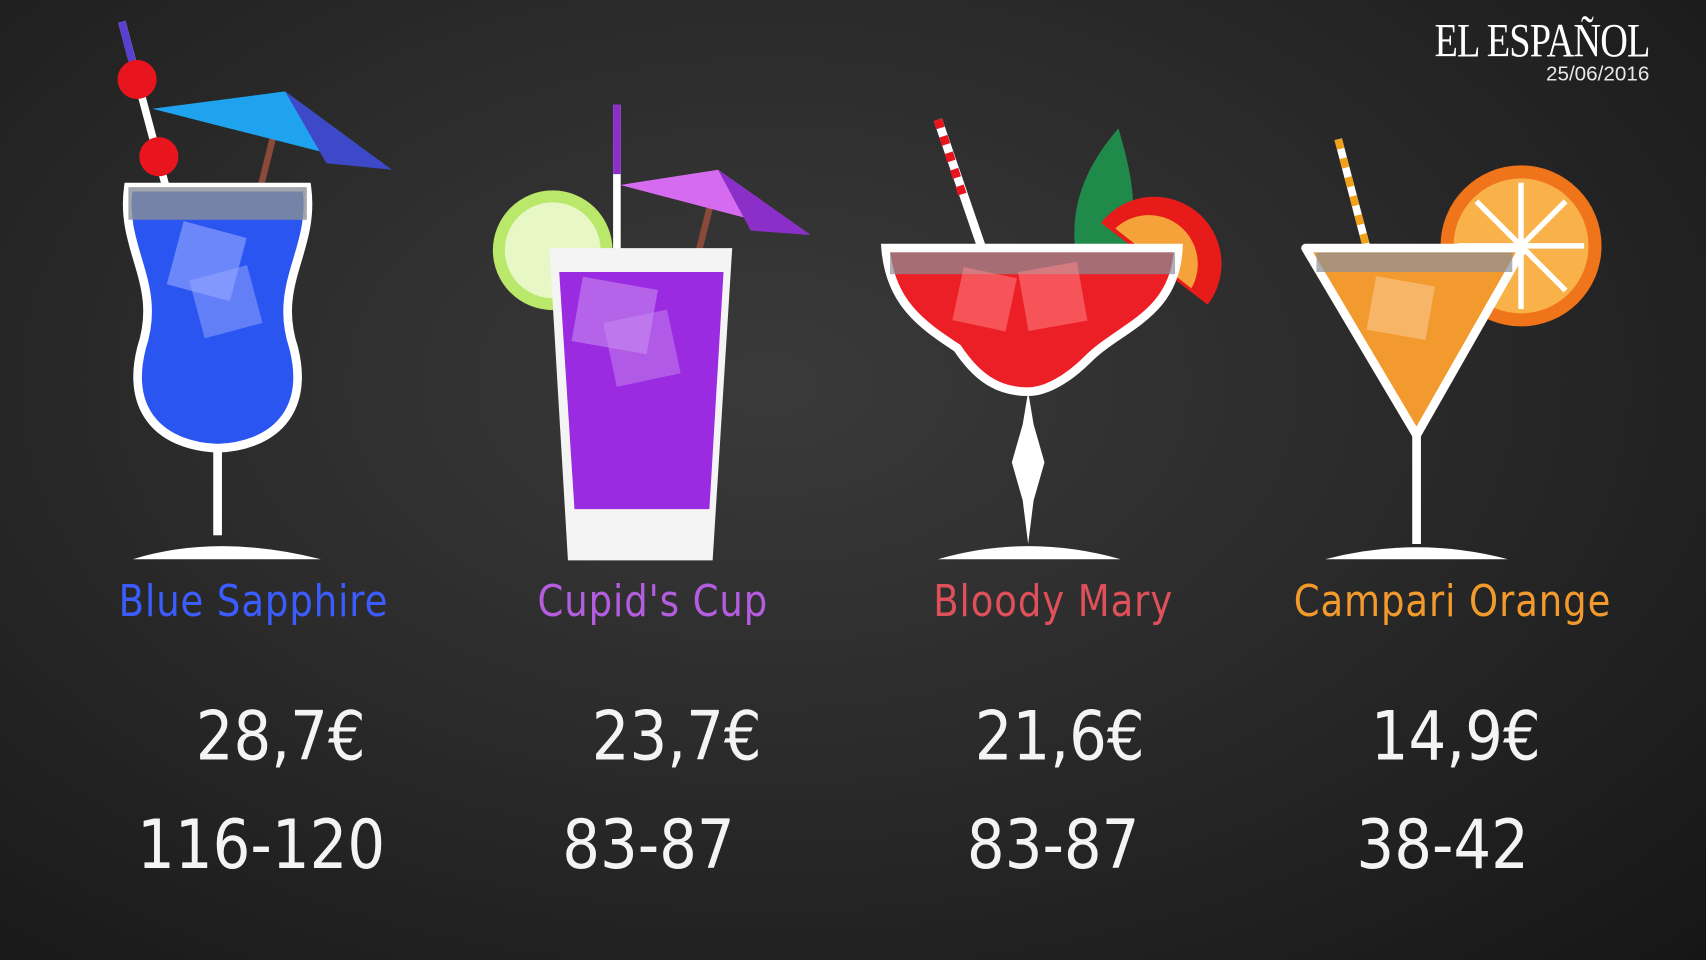 The image size is (1706, 960). Describe the element at coordinates (280, 736) in the screenshot. I see `price-blue-sapphire: 28,7€` at that location.